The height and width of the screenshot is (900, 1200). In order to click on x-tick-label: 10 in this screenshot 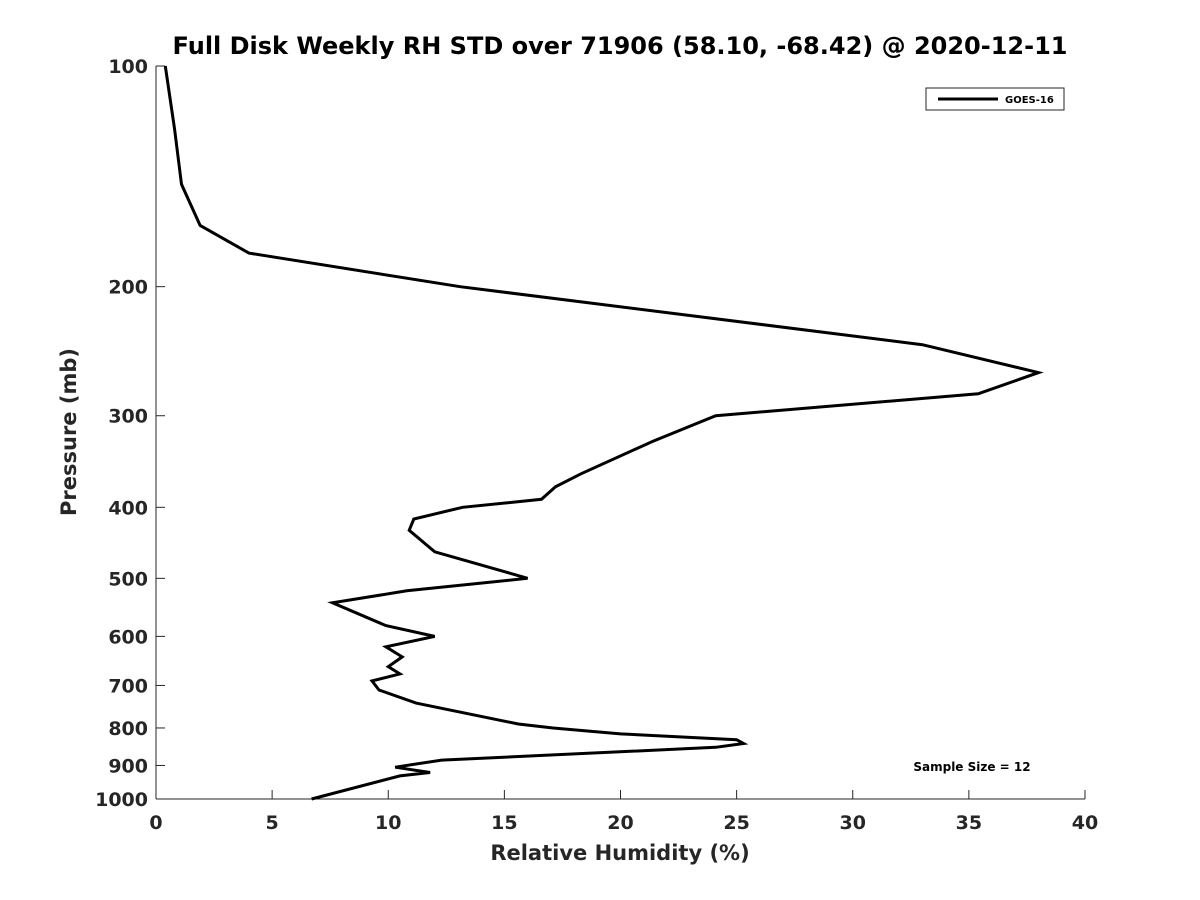, I will do `click(388, 823)`.